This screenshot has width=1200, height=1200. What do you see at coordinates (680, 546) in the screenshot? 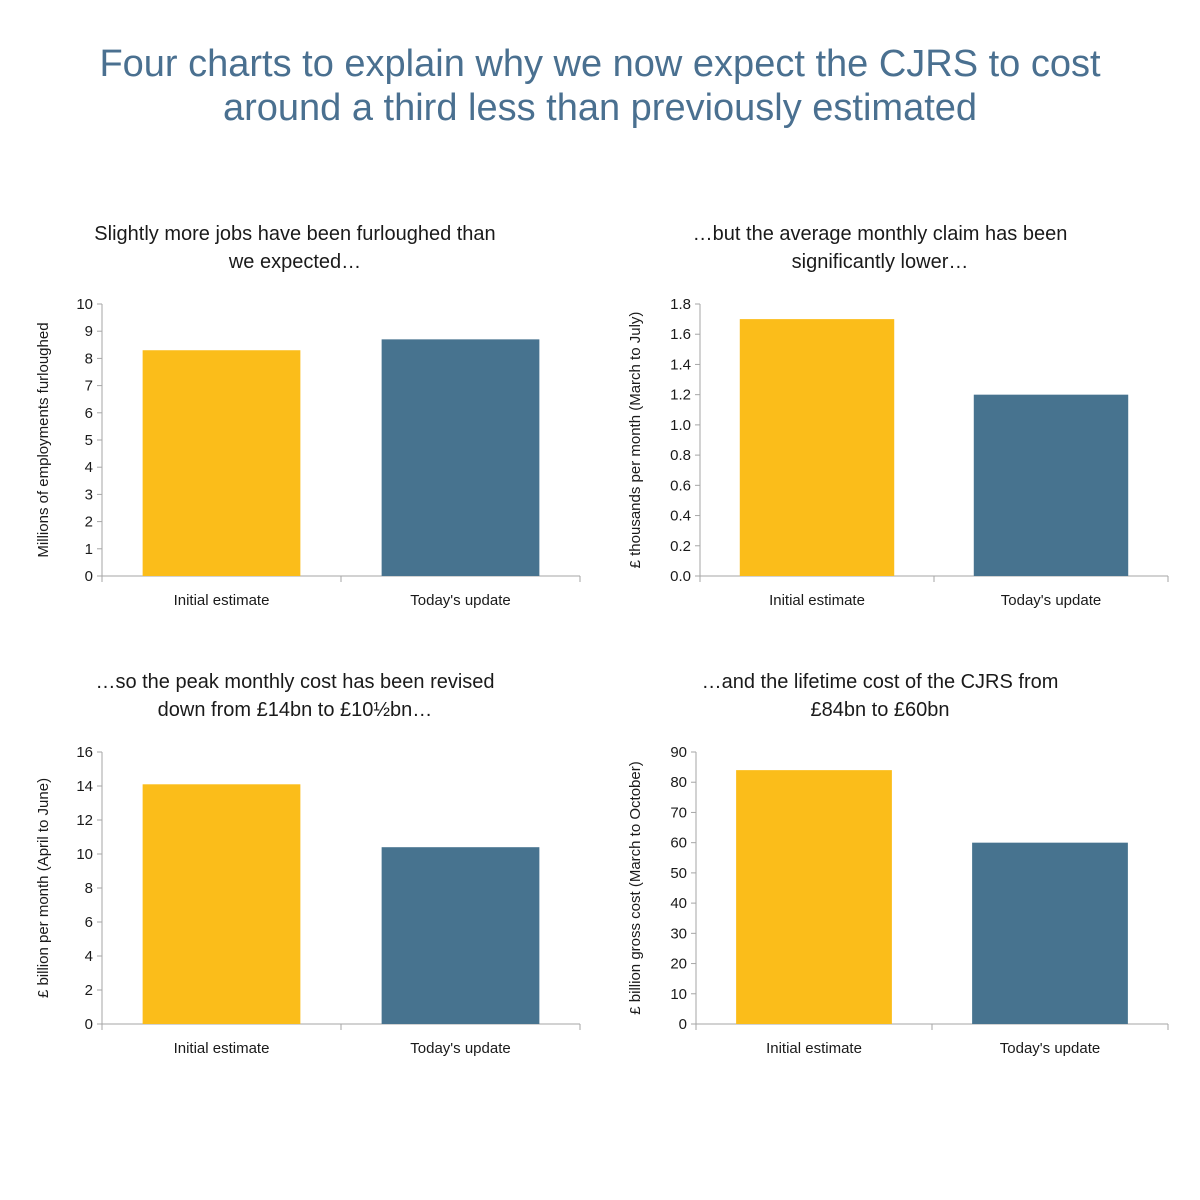
I see `y-tick-label: 0.2` at bounding box center [680, 546].